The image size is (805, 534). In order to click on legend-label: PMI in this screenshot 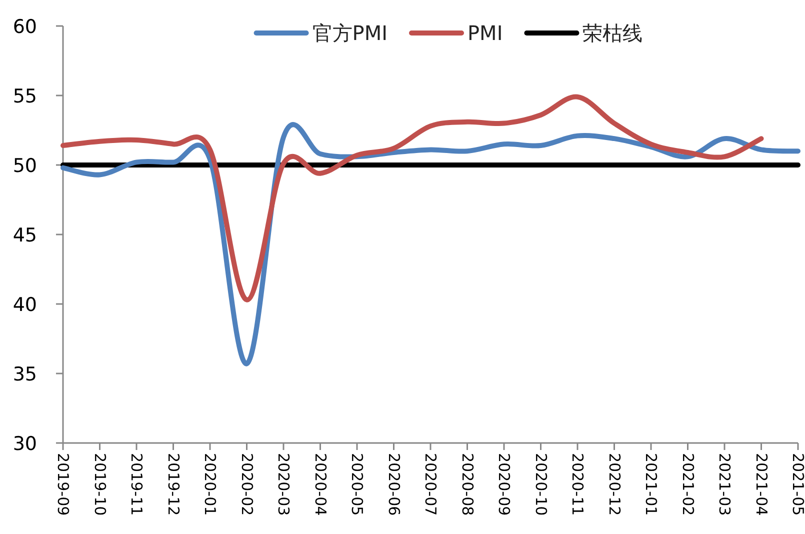, I will do `click(485, 33)`.